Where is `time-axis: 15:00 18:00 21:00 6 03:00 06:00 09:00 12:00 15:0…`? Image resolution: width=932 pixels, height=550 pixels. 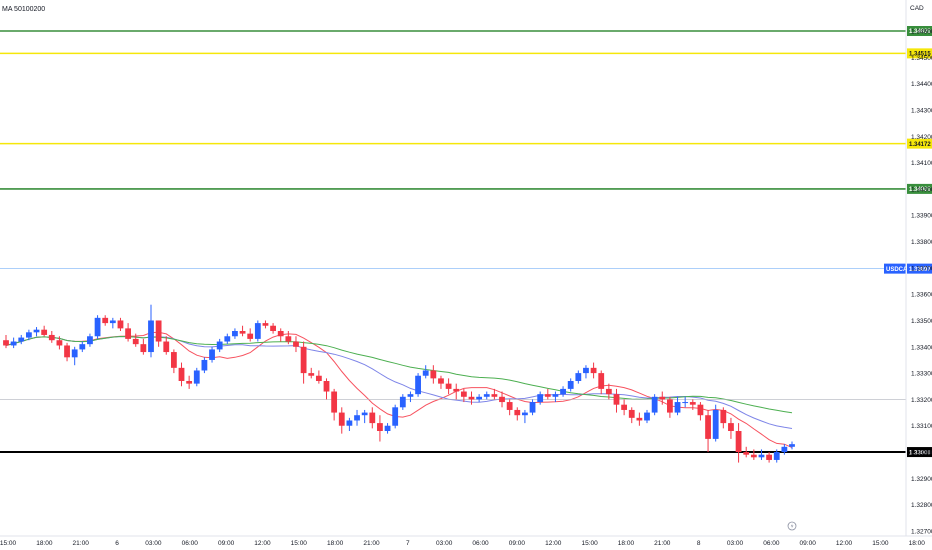
time-axis: 15:00 18:00 21:00 6 03:00 06:00 09:00 12:00 15:0… is located at coordinates (466, 541).